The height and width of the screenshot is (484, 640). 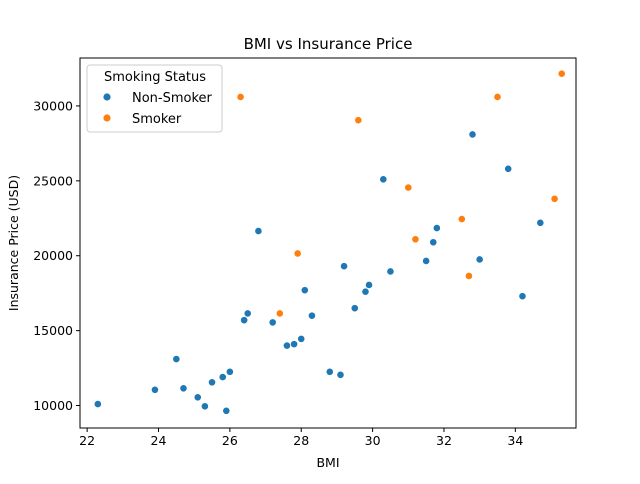 What do you see at coordinates (159, 440) in the screenshot?
I see `x-tick-label: 24` at bounding box center [159, 440].